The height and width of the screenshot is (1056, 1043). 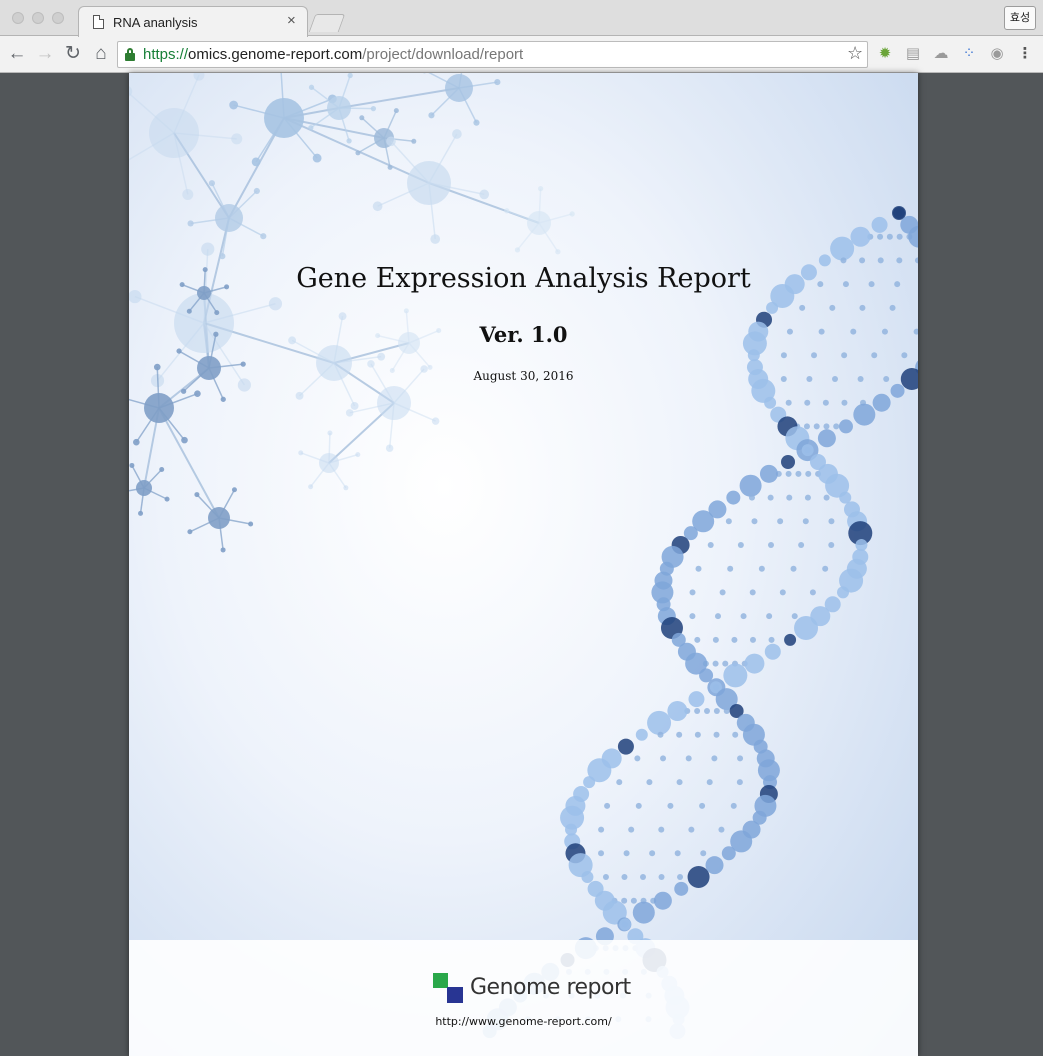 What do you see at coordinates (17, 53) in the screenshot?
I see `back-arrow-icon: ←` at bounding box center [17, 53].